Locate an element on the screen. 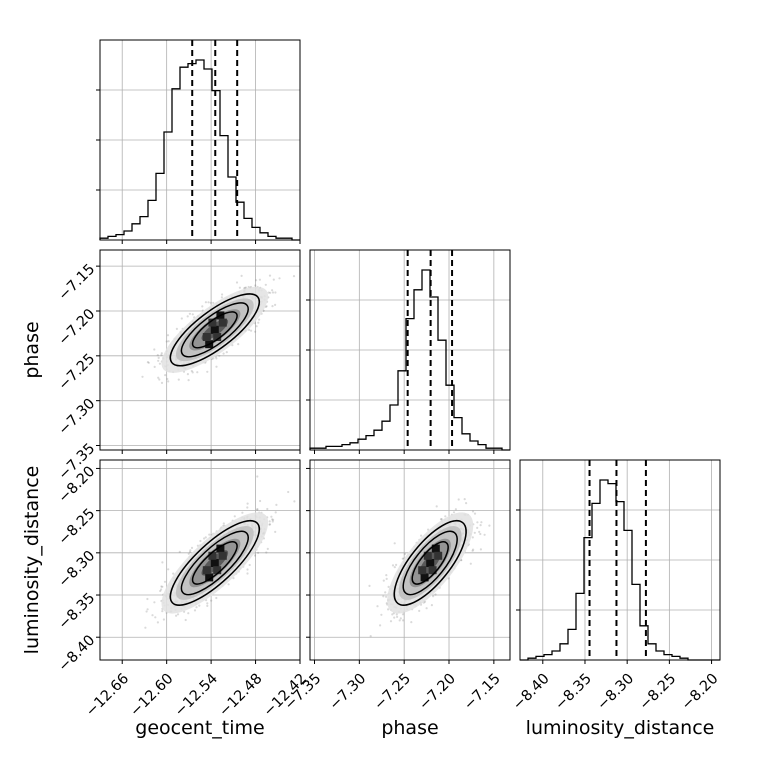  scatter-phase-vs-luminosity-distance-frame is located at coordinates (410, 560).